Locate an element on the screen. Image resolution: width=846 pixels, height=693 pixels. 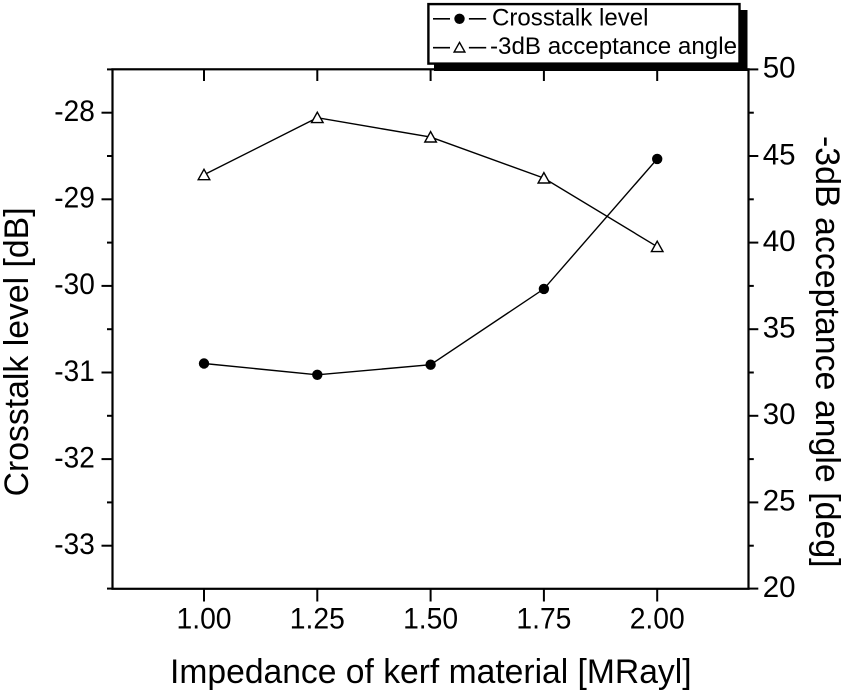
svg-text:Impedance of kerf material [MR: Impedance of kerf material [MRayl] is located at coordinates (431, 672).